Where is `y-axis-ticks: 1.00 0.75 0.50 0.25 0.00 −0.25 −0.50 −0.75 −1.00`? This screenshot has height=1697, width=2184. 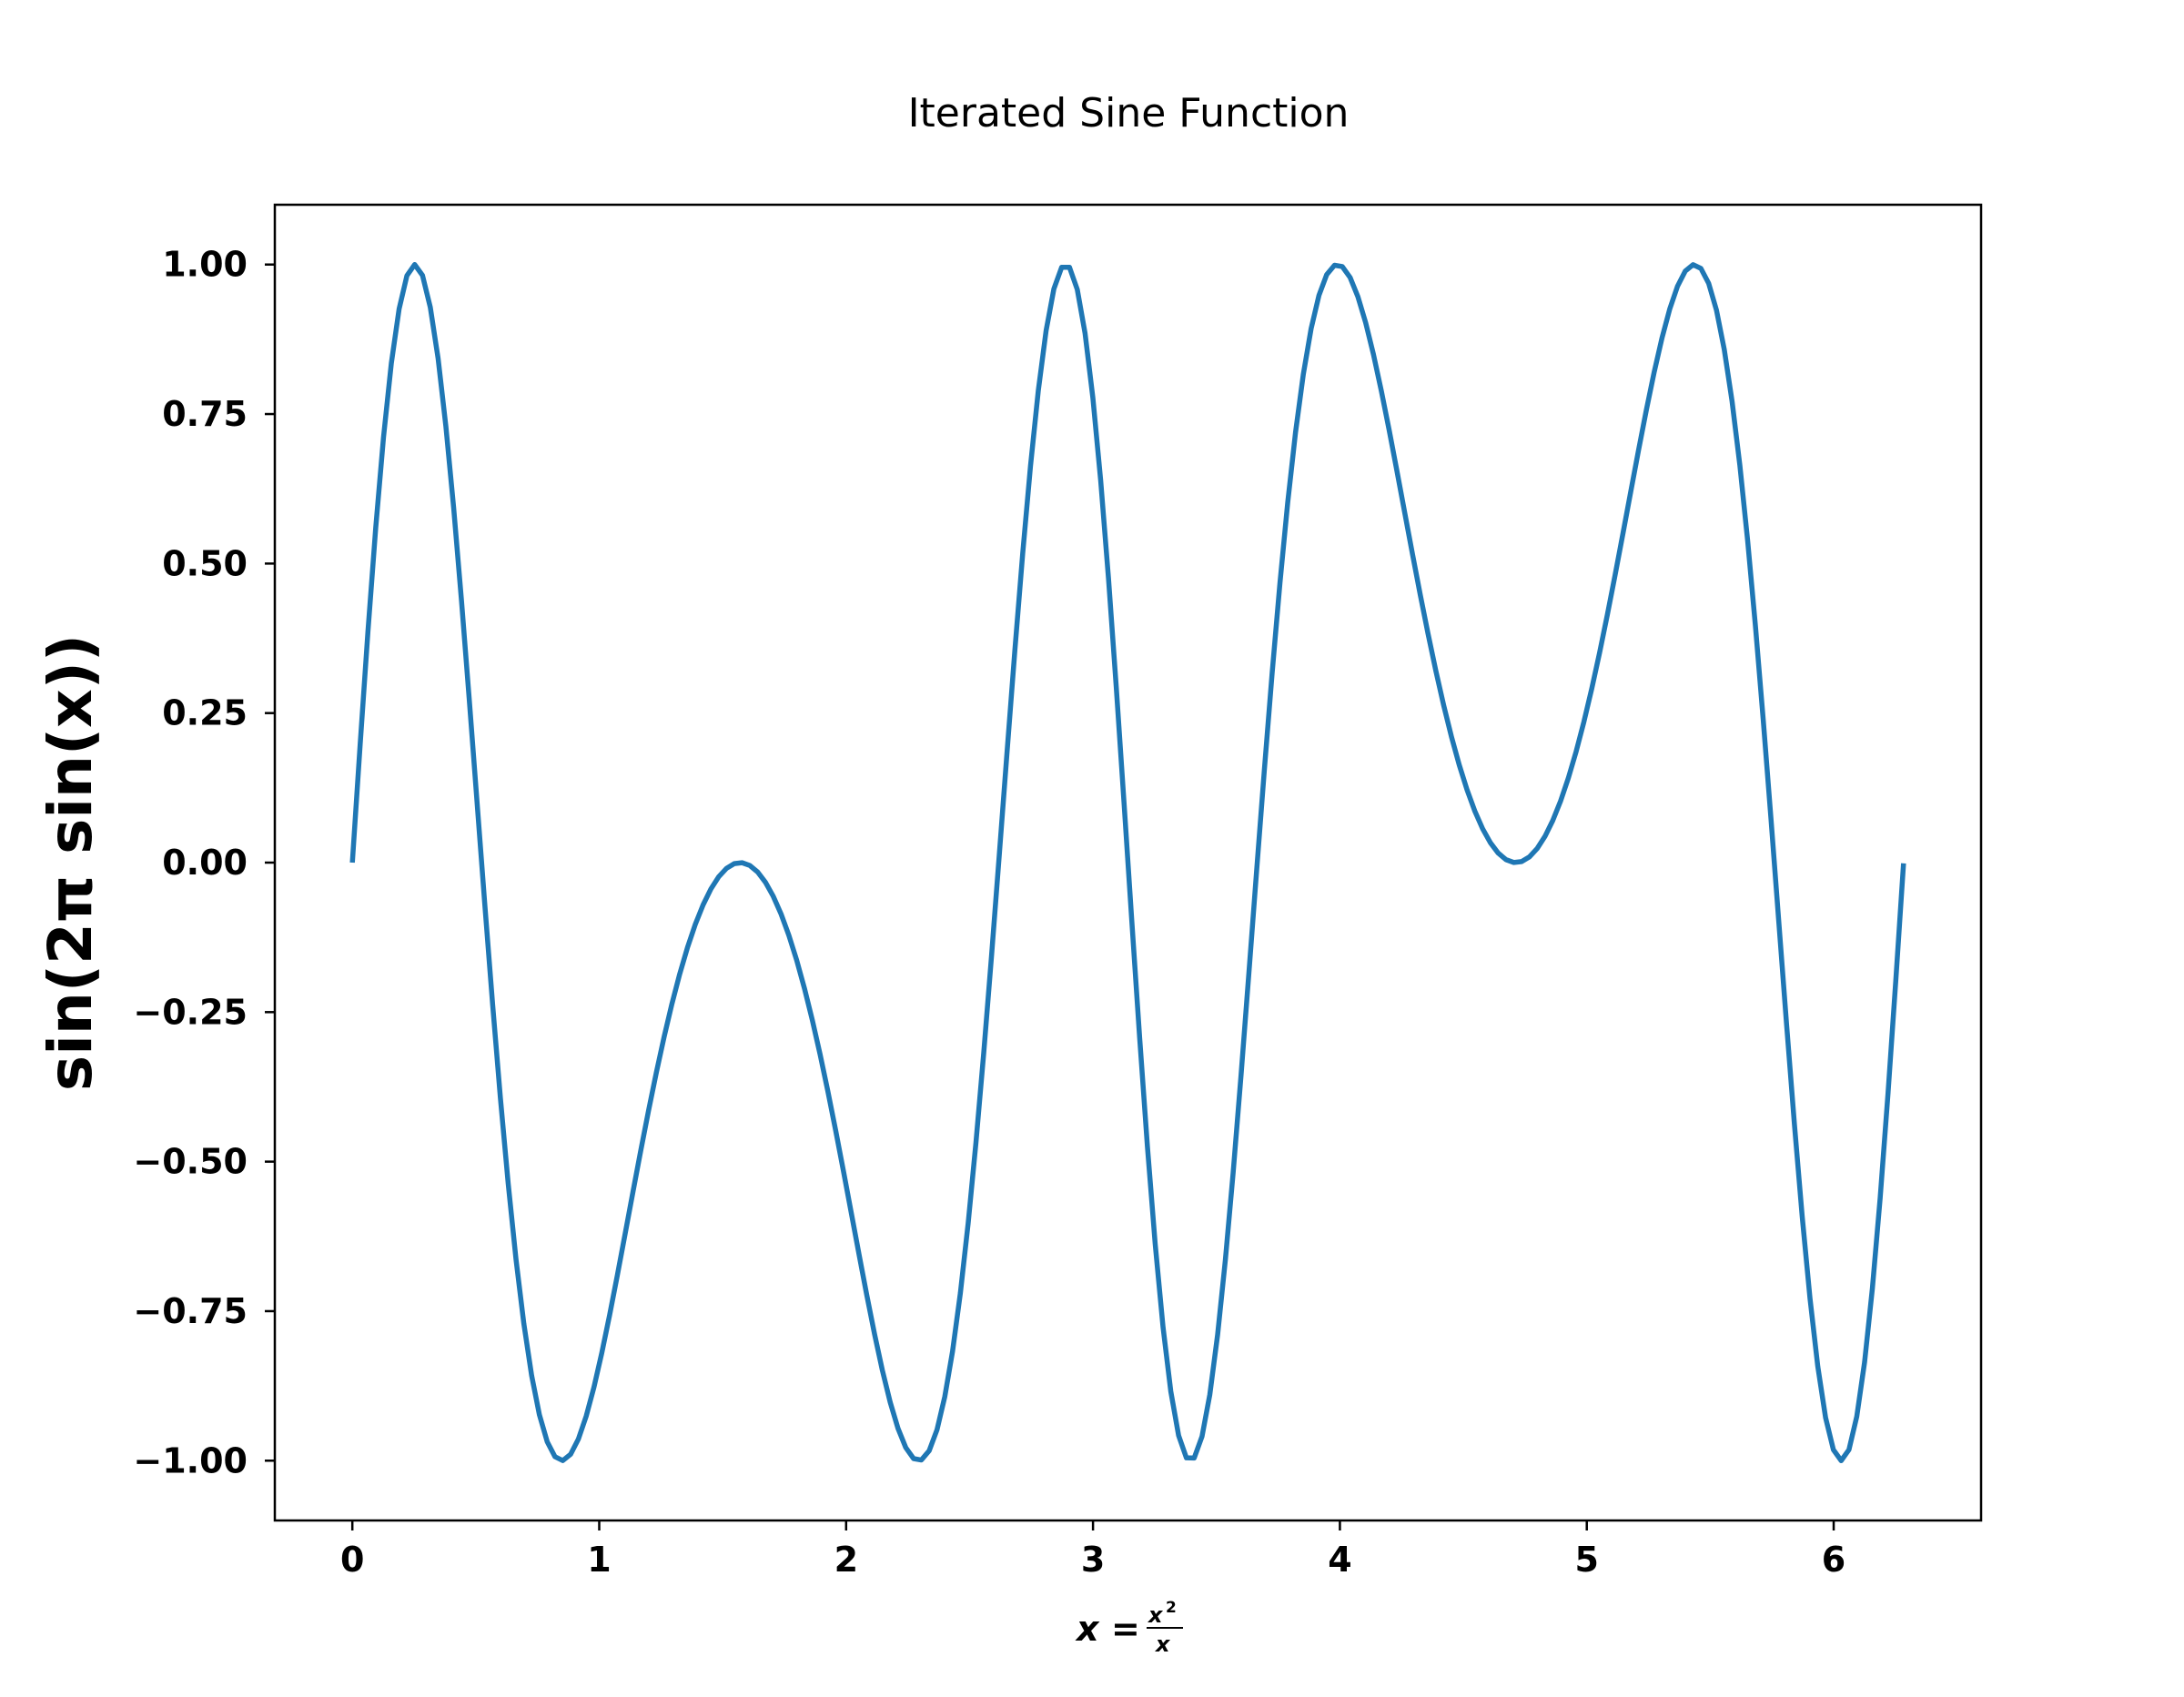 y-axis-ticks: 1.00 0.75 0.50 0.25 0.00 −0.25 −0.50 −0.75 −1.00 is located at coordinates (204, 862).